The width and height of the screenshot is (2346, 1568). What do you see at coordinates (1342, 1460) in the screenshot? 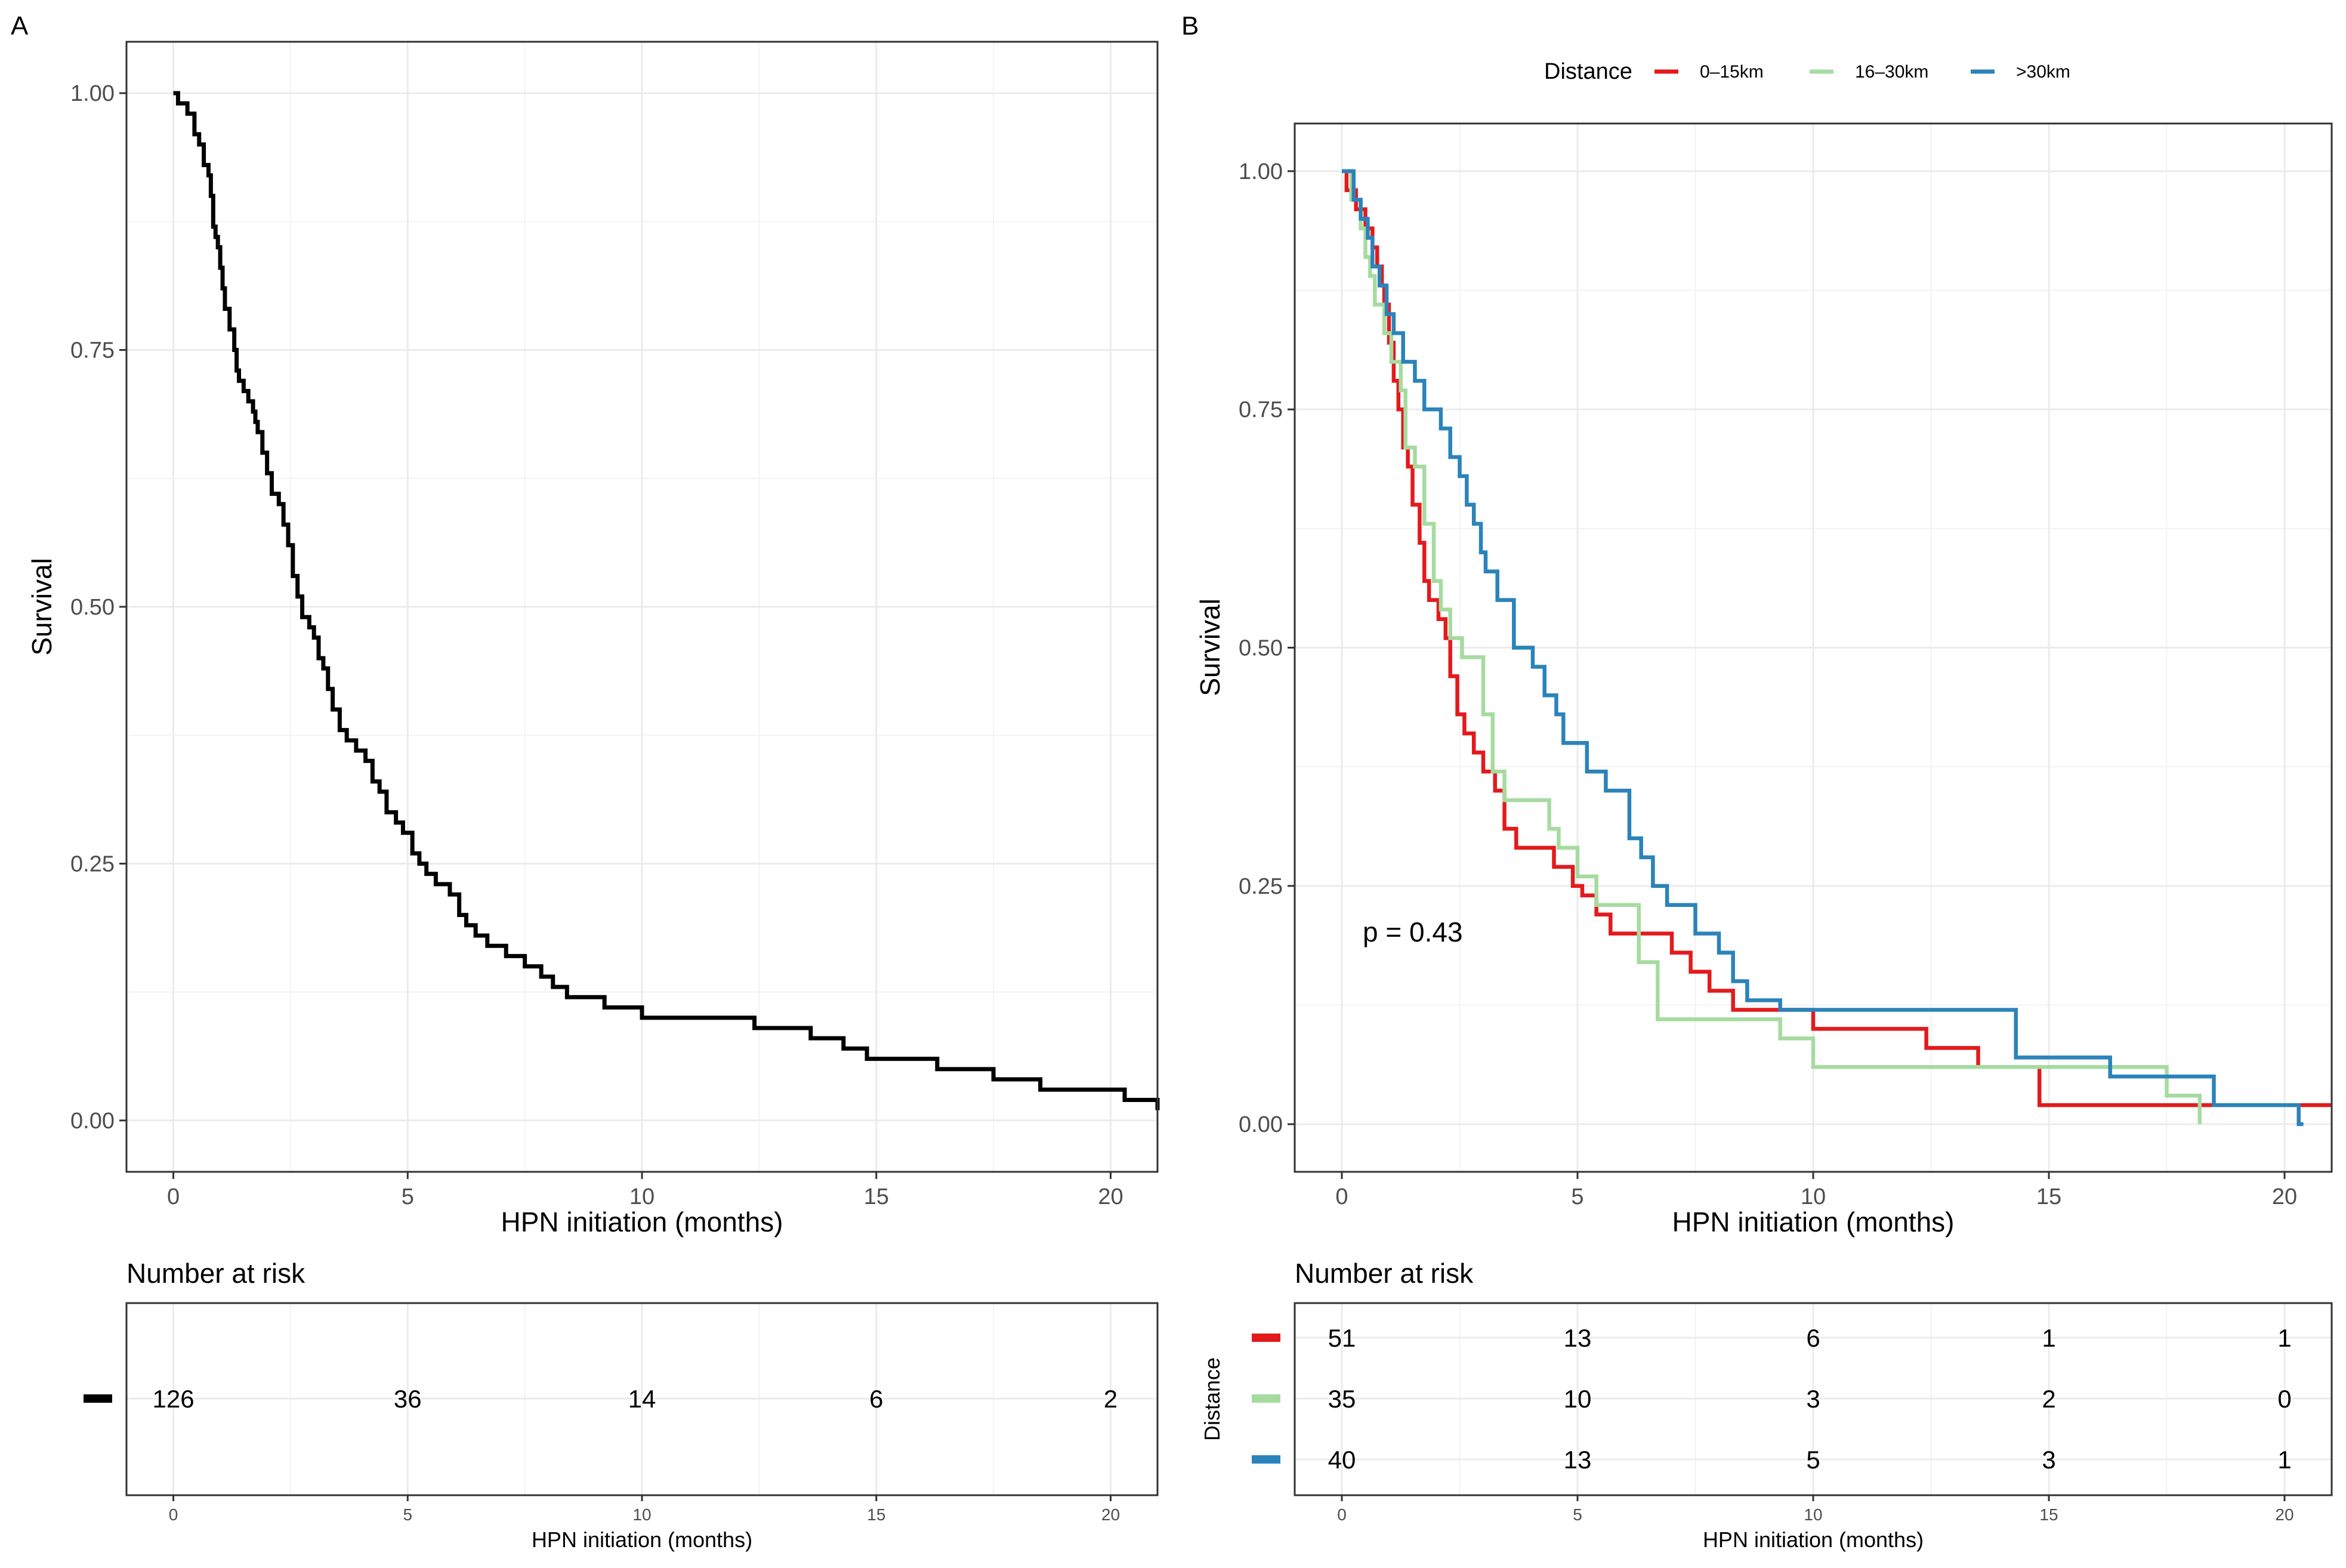
I see `risk-count: 40` at bounding box center [1342, 1460].